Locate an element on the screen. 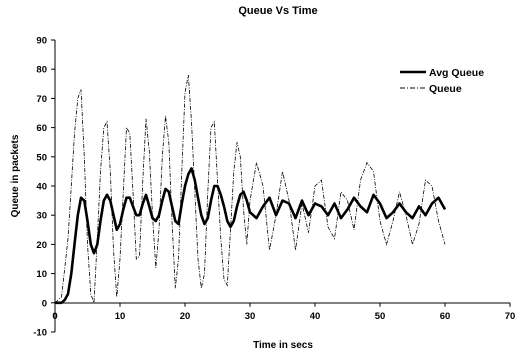  legend: Avg Queue Queue is located at coordinates (442, 81).